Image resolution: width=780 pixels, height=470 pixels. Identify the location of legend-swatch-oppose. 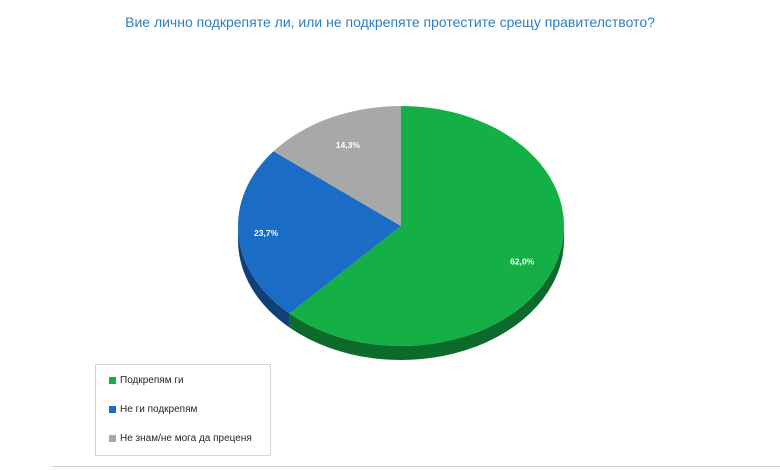
(112, 409).